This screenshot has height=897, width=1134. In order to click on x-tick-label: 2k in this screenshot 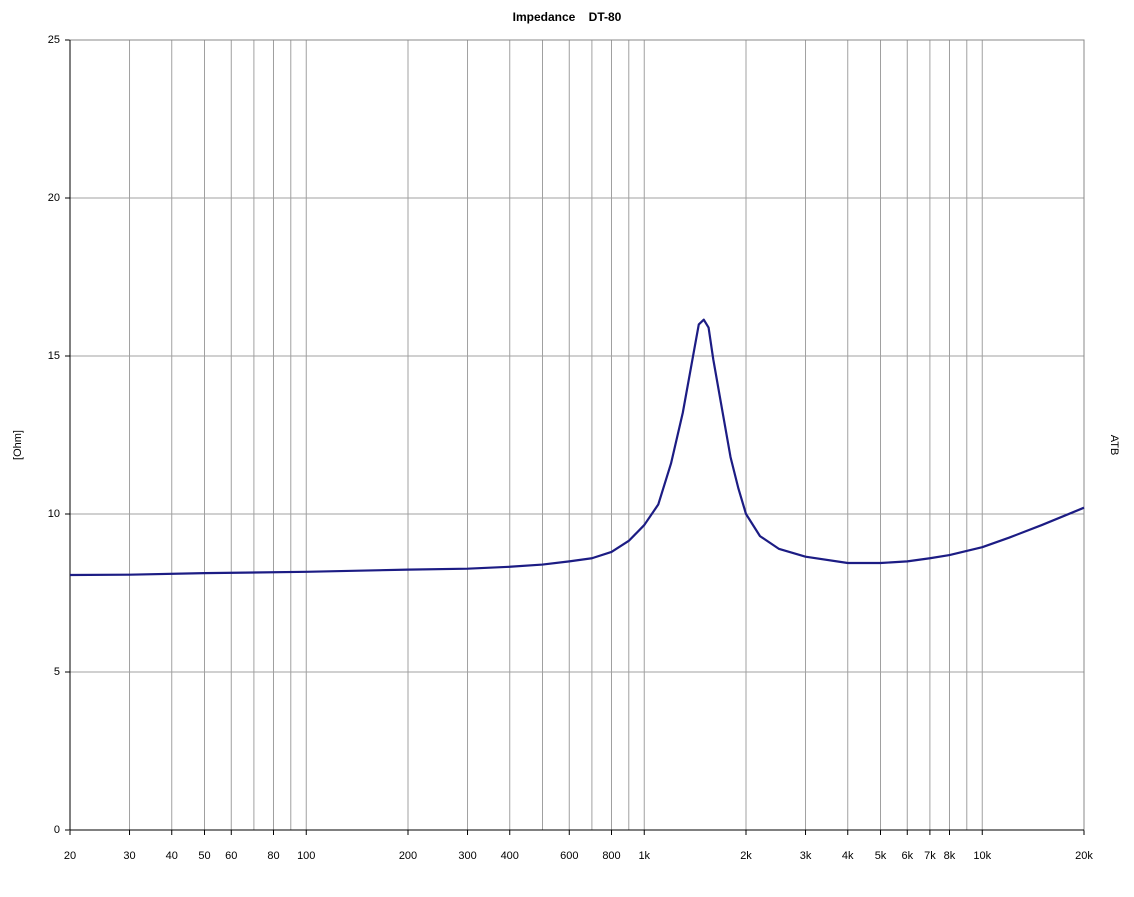, I will do `click(746, 856)`.